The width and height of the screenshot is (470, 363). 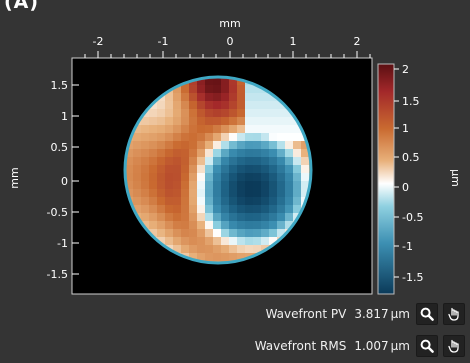 What do you see at coordinates (427, 346) in the screenshot?
I see `rms-zoom-button` at bounding box center [427, 346].